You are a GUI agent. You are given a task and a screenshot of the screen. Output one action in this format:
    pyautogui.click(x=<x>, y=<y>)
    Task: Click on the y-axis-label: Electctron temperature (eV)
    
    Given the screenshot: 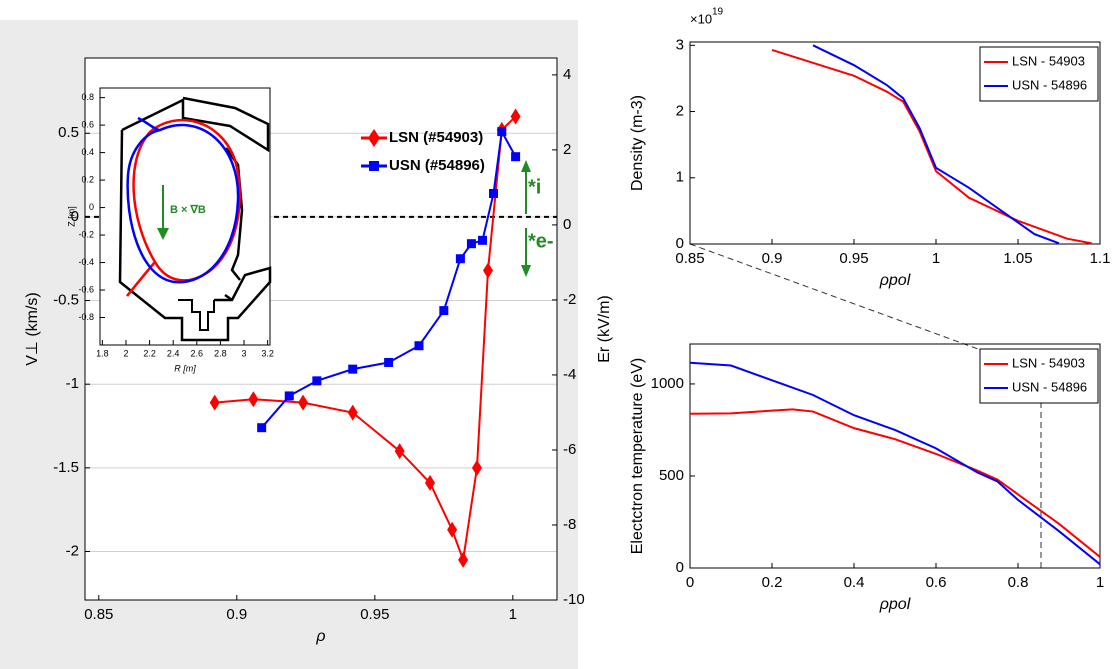 What is the action you would take?
    pyautogui.click(x=637, y=456)
    